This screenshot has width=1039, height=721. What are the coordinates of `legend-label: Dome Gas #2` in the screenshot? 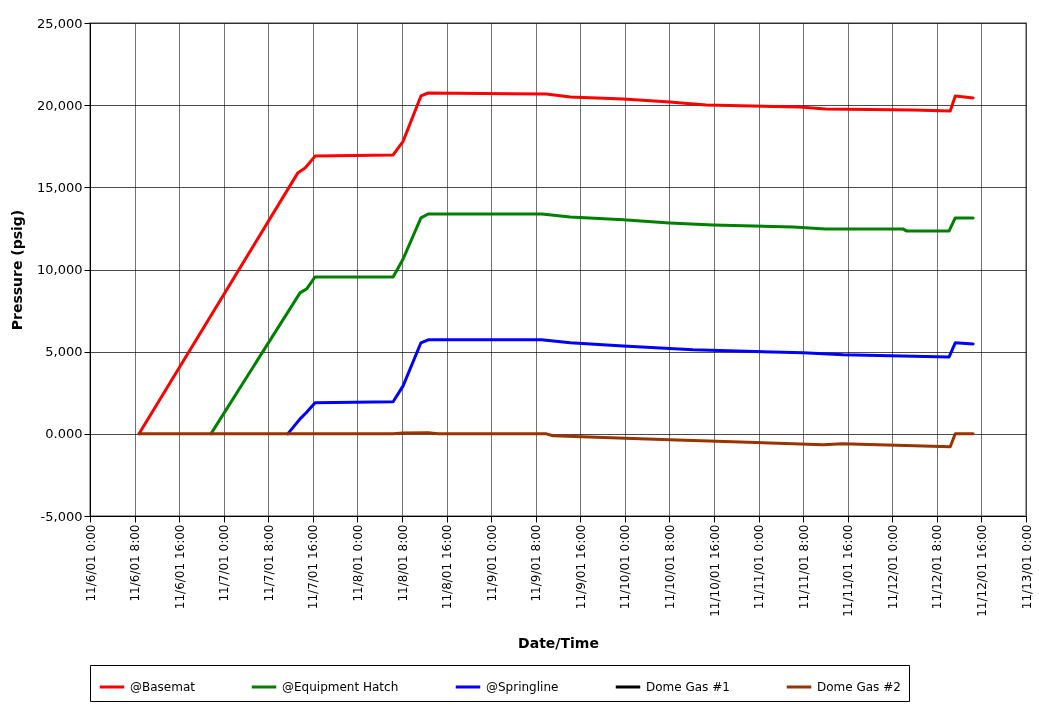 It's located at (859, 687).